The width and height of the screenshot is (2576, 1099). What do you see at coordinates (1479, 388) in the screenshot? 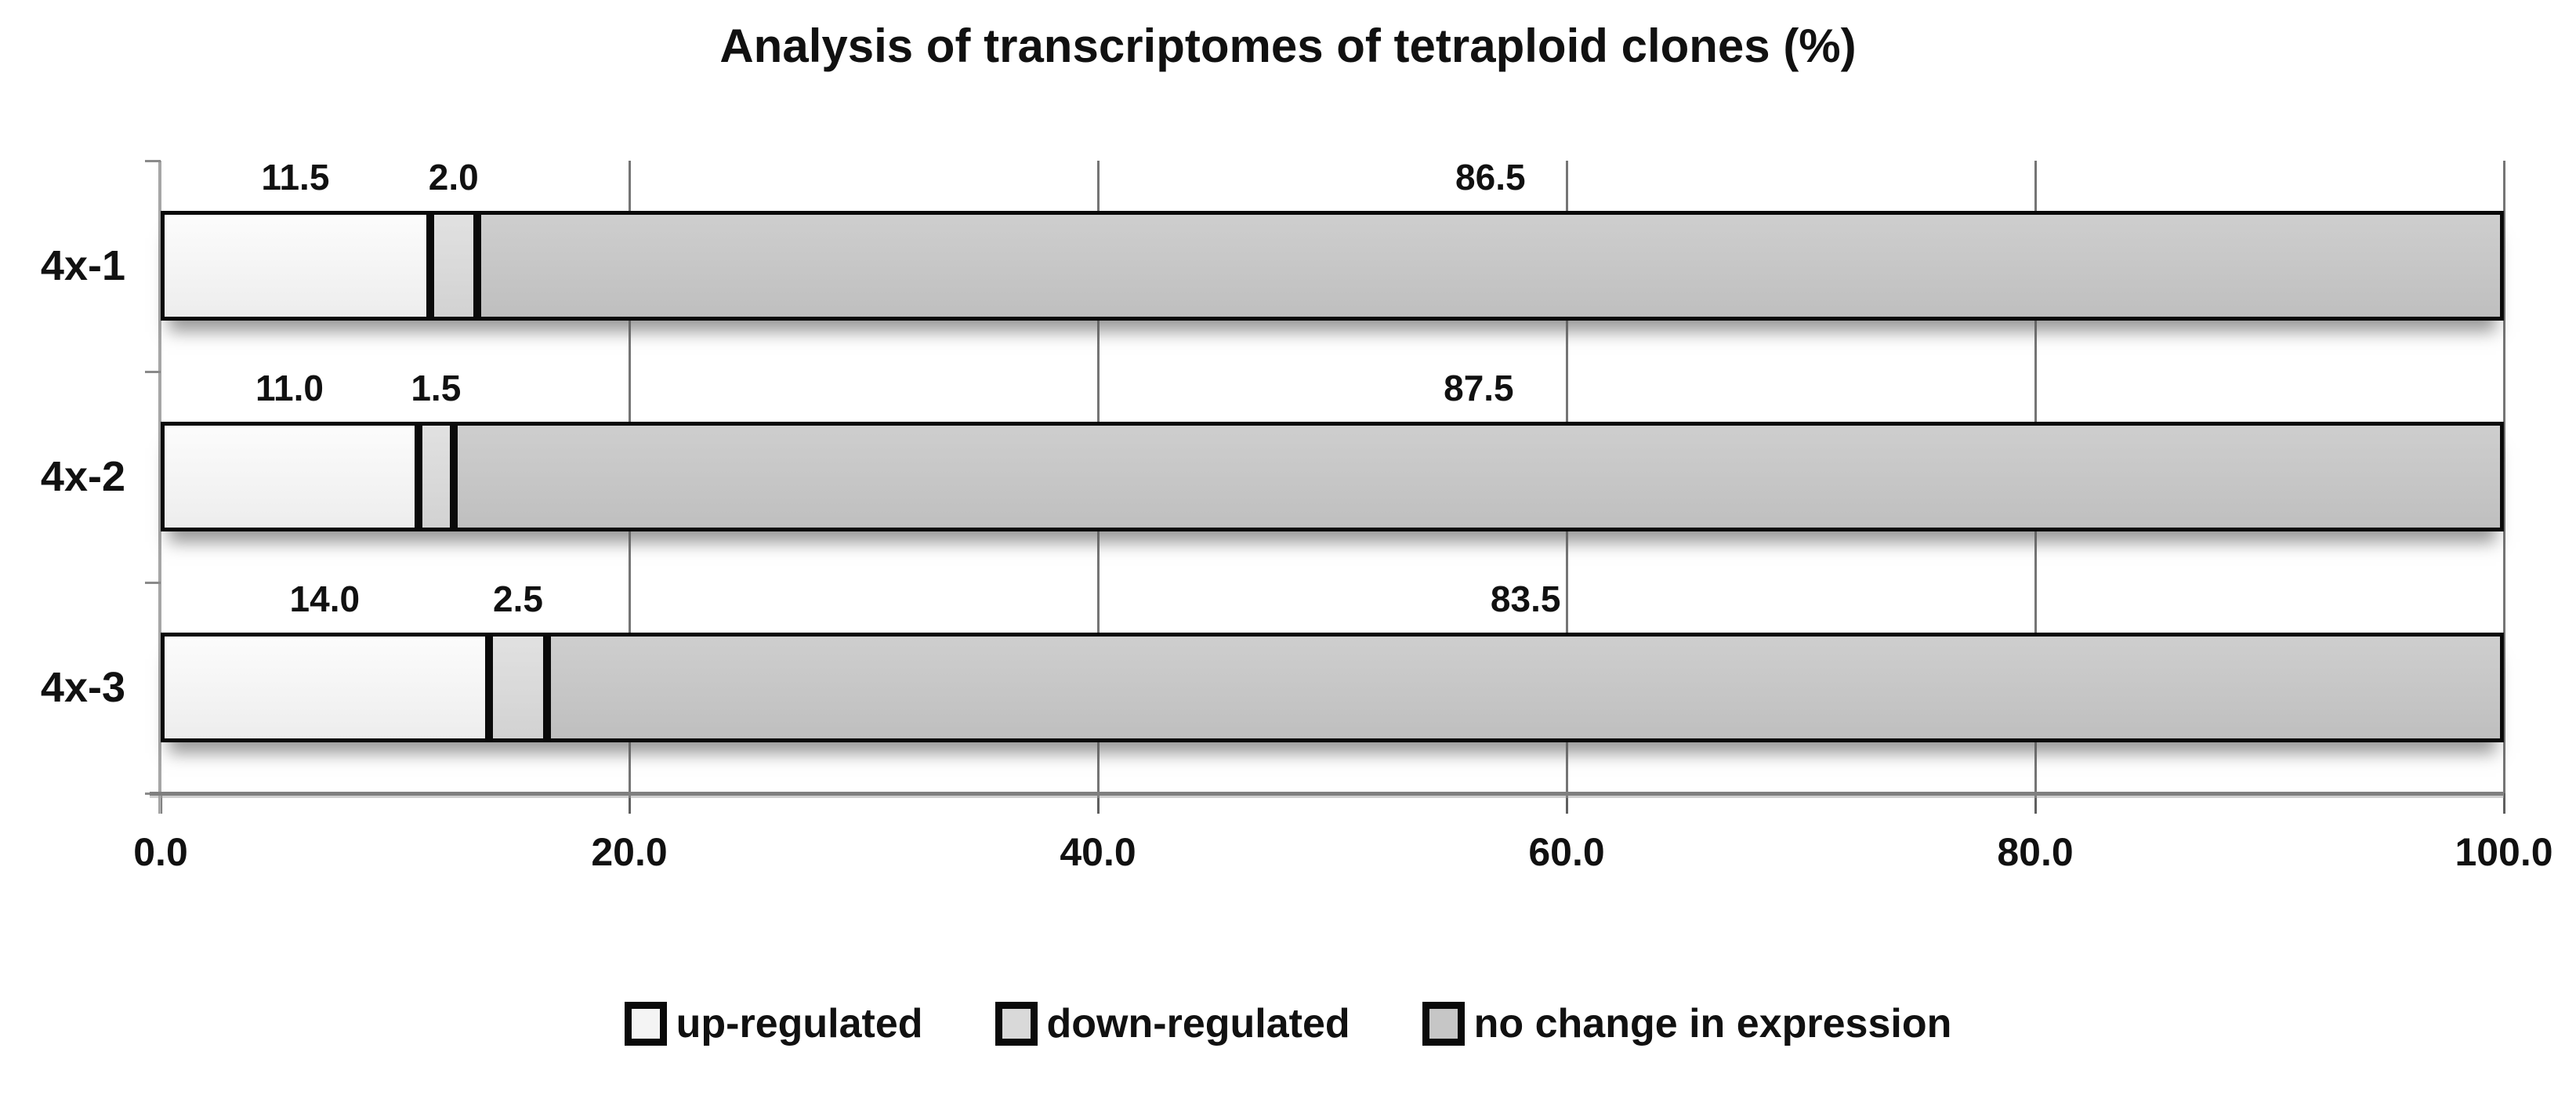
I see `data-label-4x-2-no change in expression: 87.5` at bounding box center [1479, 388].